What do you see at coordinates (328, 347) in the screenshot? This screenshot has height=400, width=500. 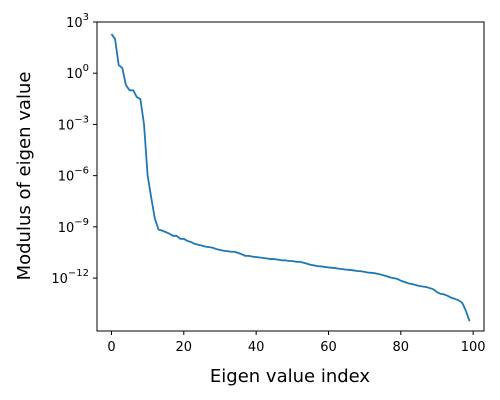 I see `x-tick-label: 60` at bounding box center [328, 347].